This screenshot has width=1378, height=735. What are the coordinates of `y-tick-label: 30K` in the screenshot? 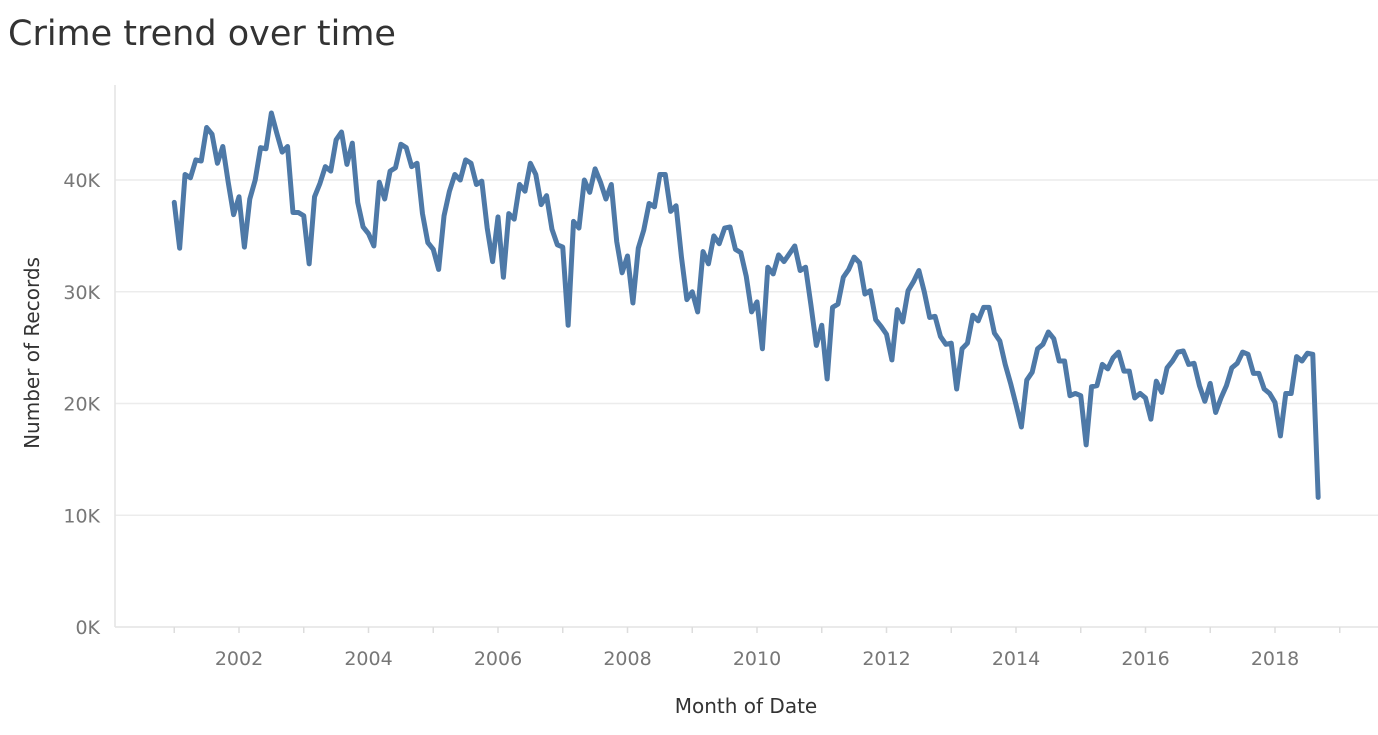 It's located at (81, 293).